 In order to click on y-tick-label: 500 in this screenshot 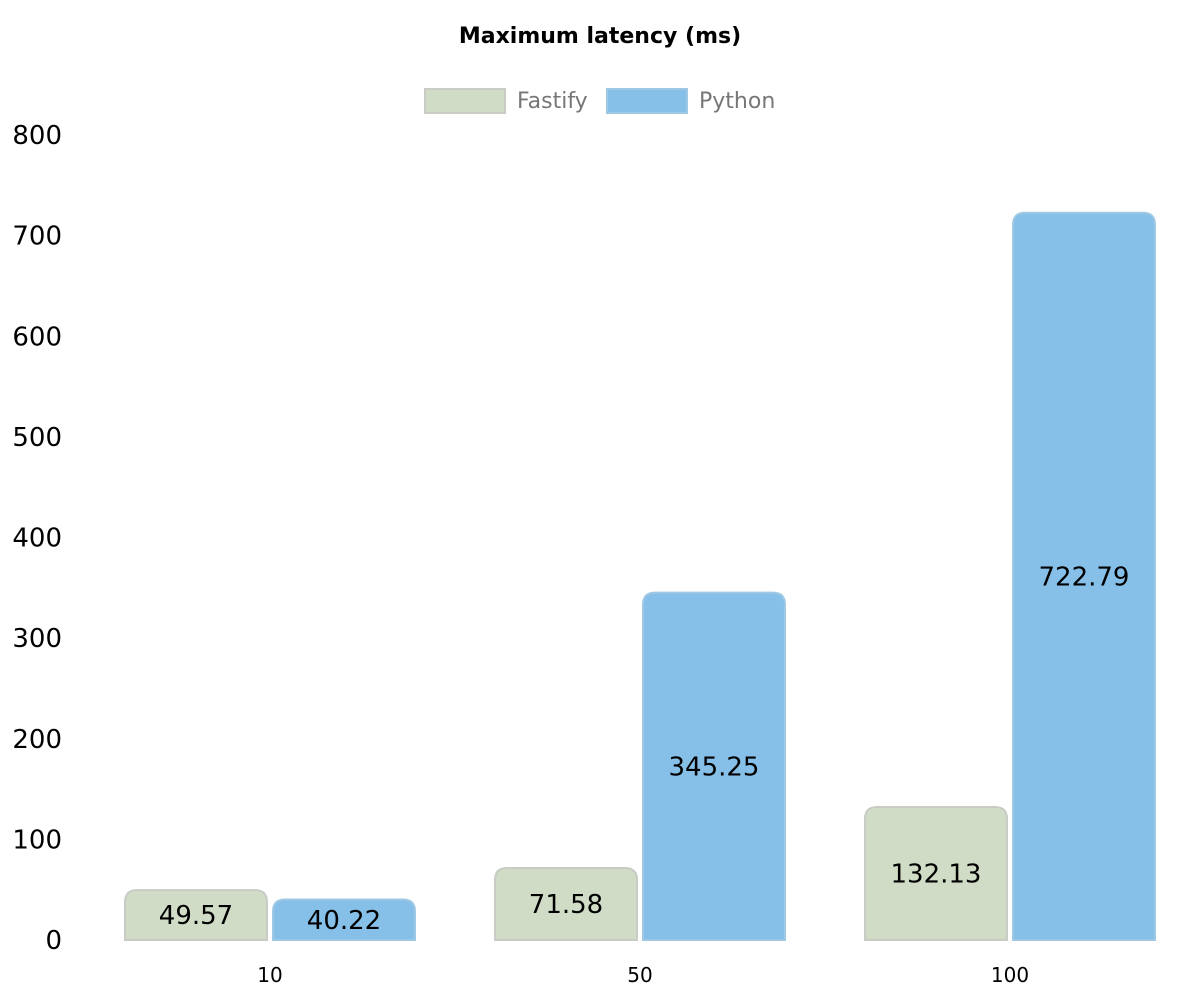, I will do `click(37, 438)`.